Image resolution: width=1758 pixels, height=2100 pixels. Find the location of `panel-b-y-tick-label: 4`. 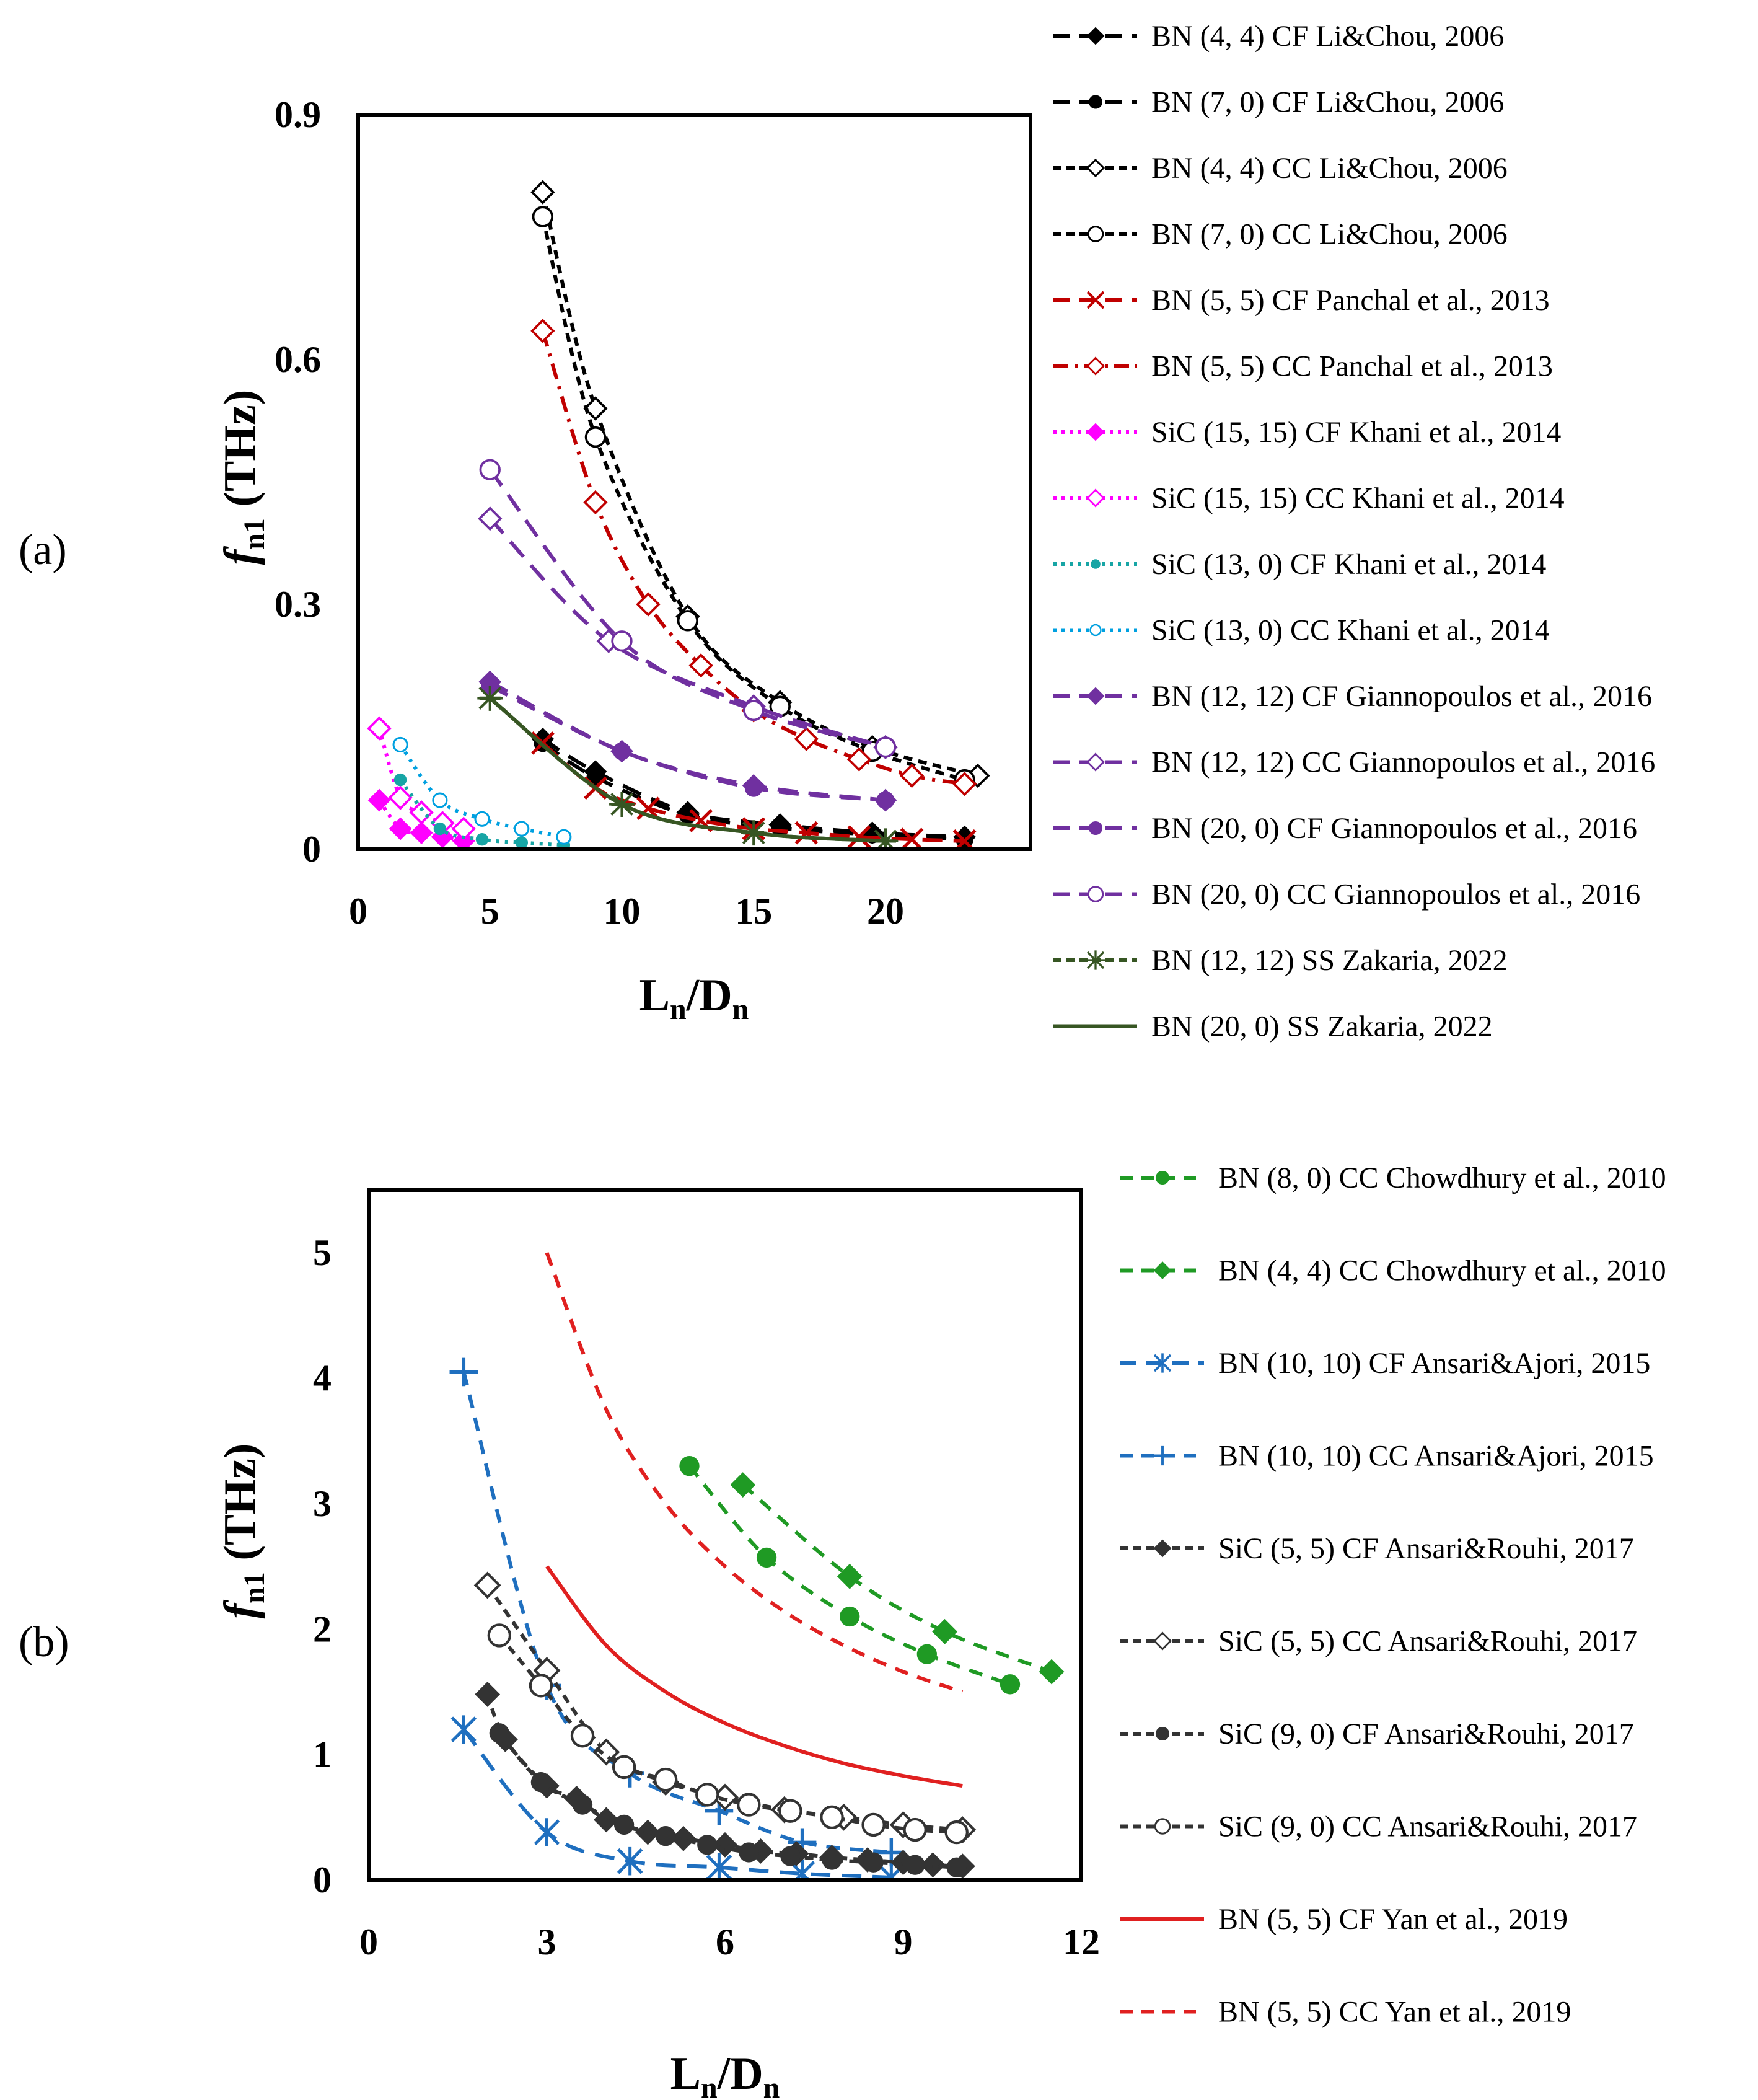

panel-b-y-tick-label: 4 is located at coordinates (322, 1378).